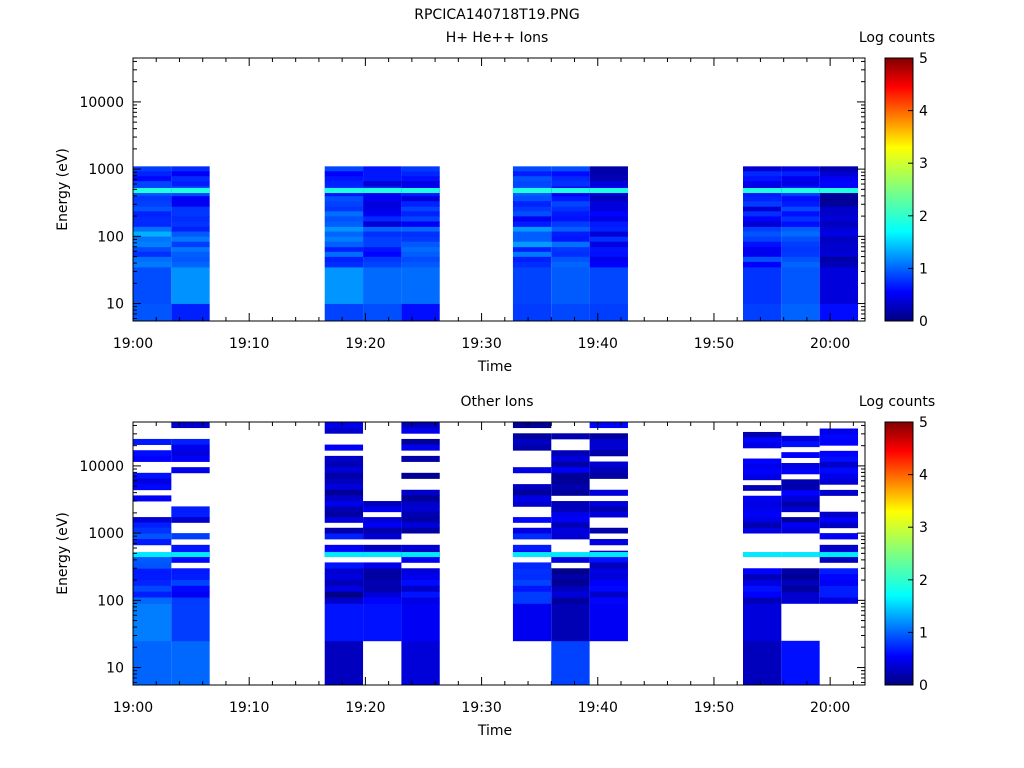  What do you see at coordinates (63, 553) in the screenshot?
I see `y-axis-label: Energy (eV)` at bounding box center [63, 553].